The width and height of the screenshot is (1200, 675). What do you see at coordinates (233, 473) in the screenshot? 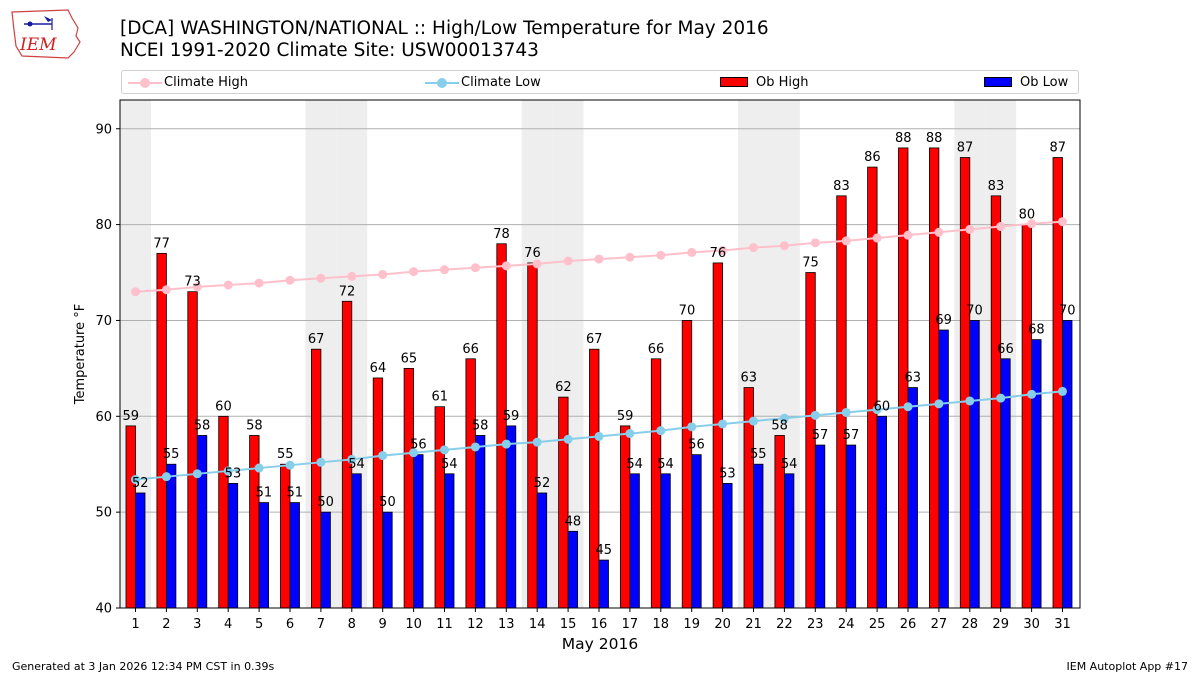
I see `ob-low-label: 53` at bounding box center [233, 473].